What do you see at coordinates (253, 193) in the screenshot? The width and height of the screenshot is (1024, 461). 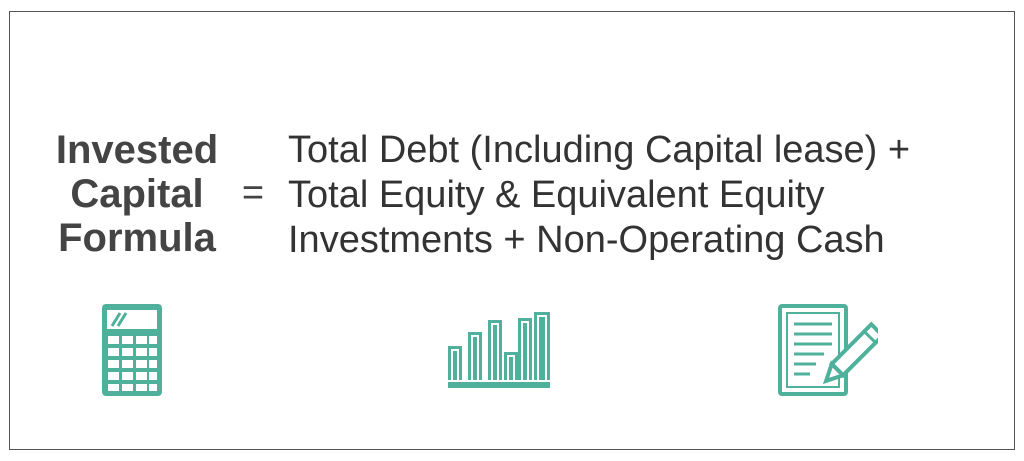 I see `equals-sign: =` at bounding box center [253, 193].